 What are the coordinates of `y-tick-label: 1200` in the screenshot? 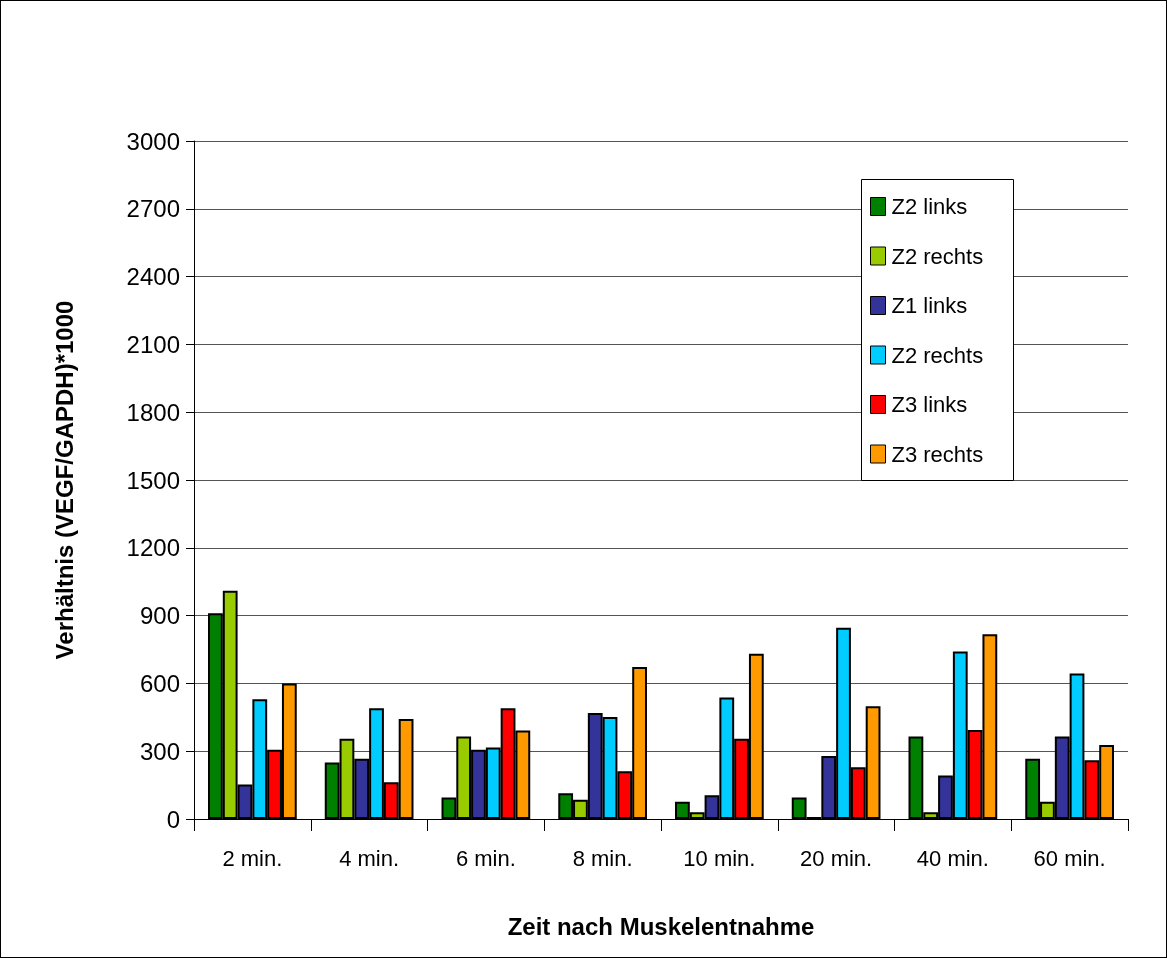 It's located at (153, 548).